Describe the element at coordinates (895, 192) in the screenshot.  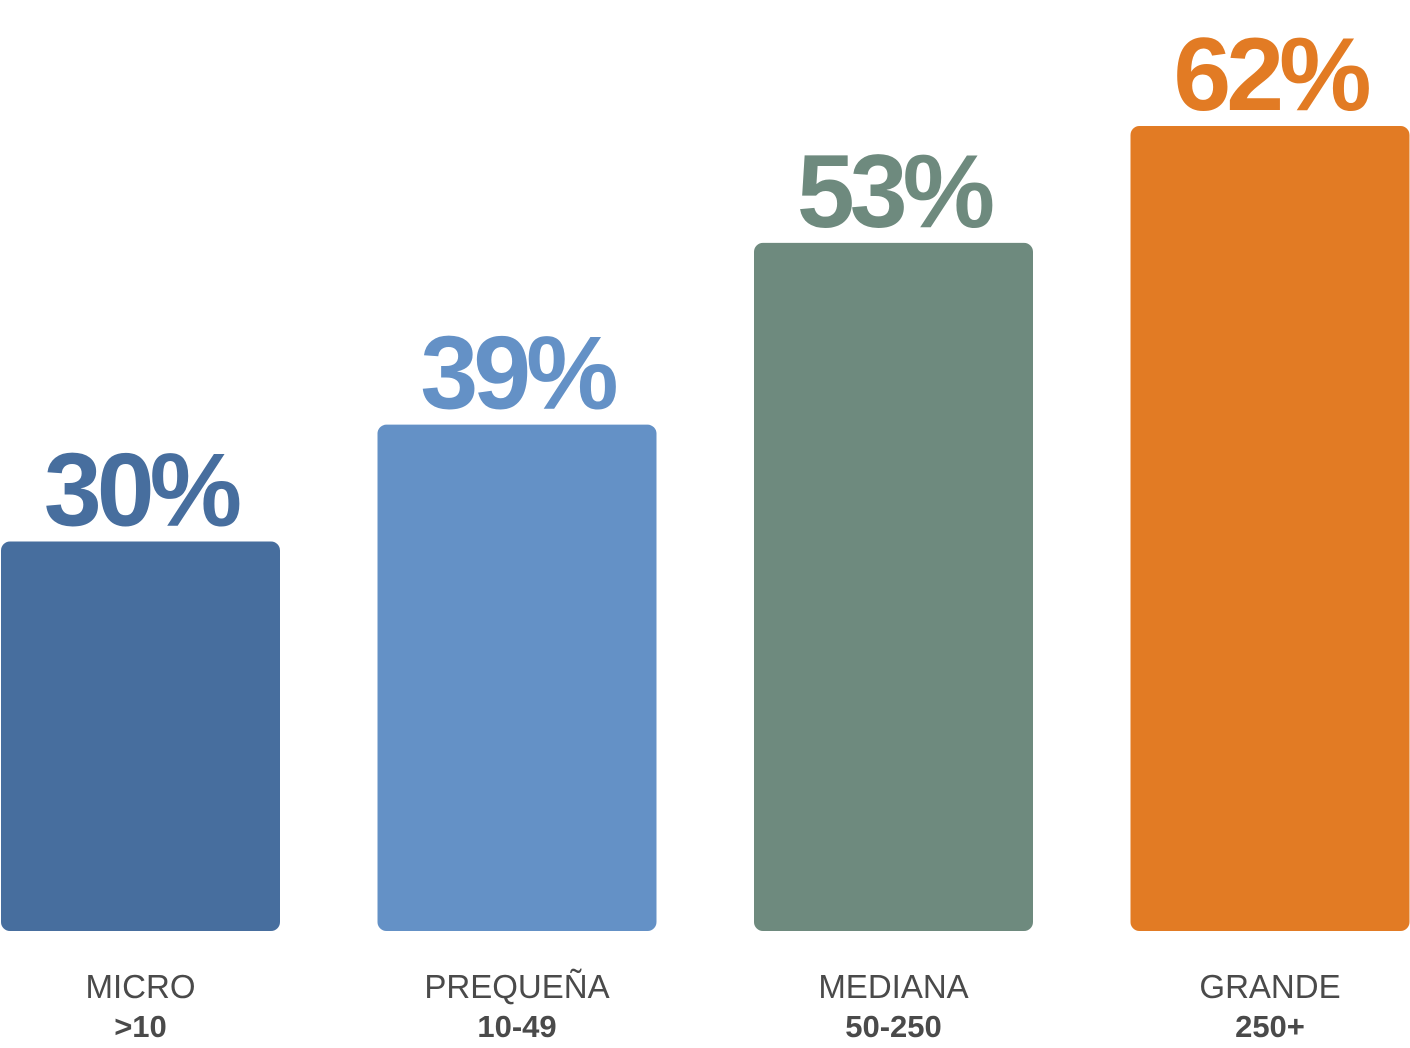
I see `data-label: 53%` at that location.